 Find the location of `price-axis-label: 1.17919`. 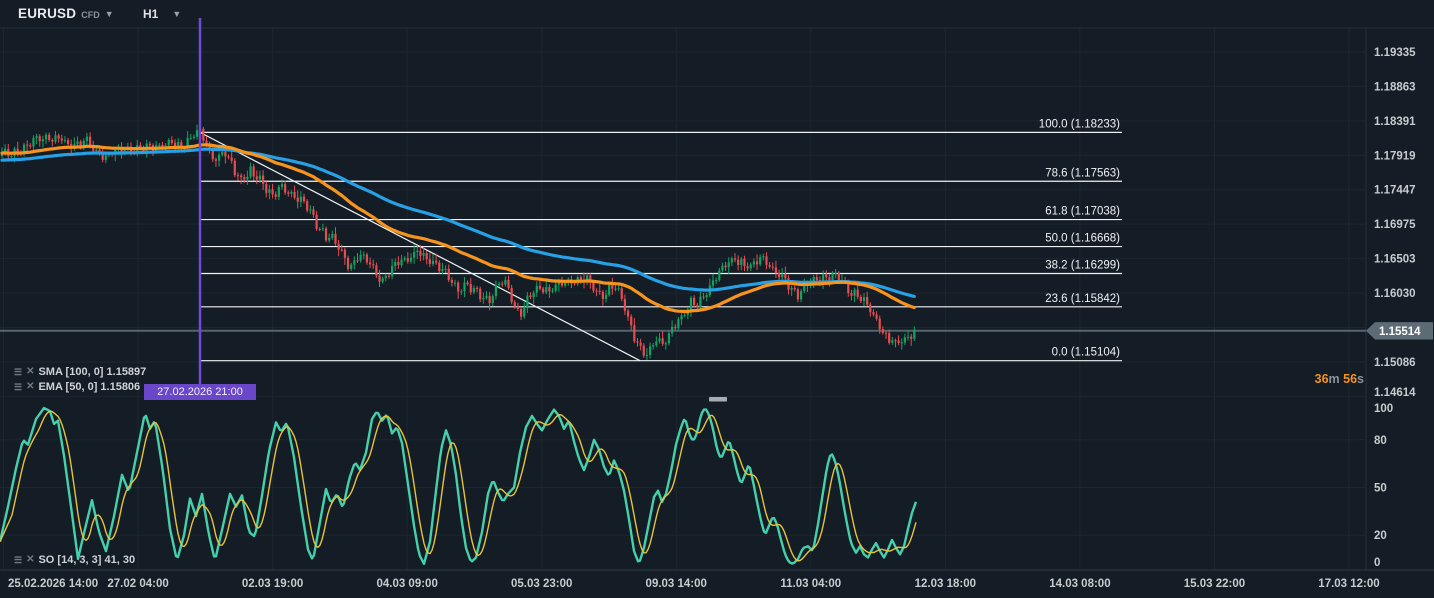

price-axis-label: 1.17919 is located at coordinates (1395, 156).